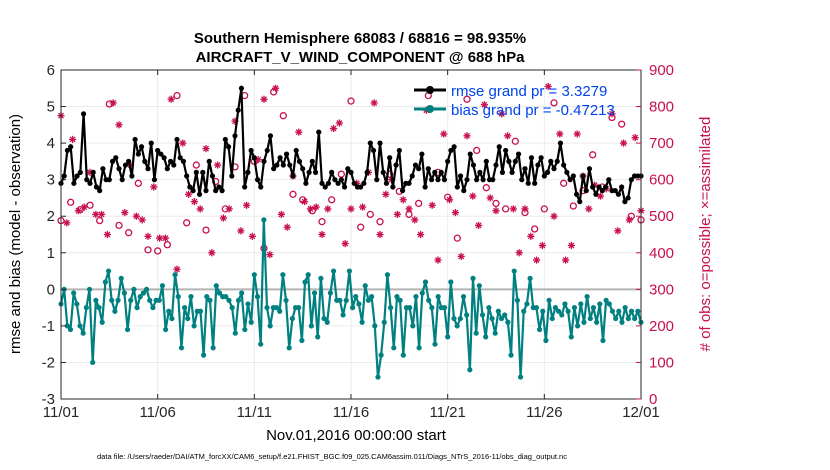 The image size is (830, 470). I want to click on y-axis-label-left: rmse and bias (model - observation), so click(15, 234).